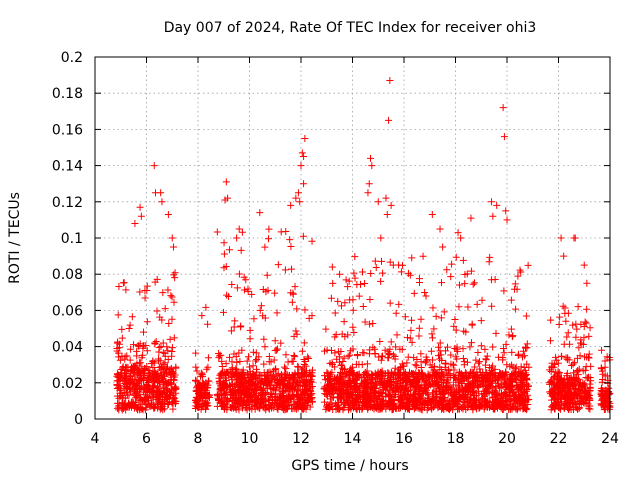  I want to click on y-tick-label: 0.12, so click(67, 203).